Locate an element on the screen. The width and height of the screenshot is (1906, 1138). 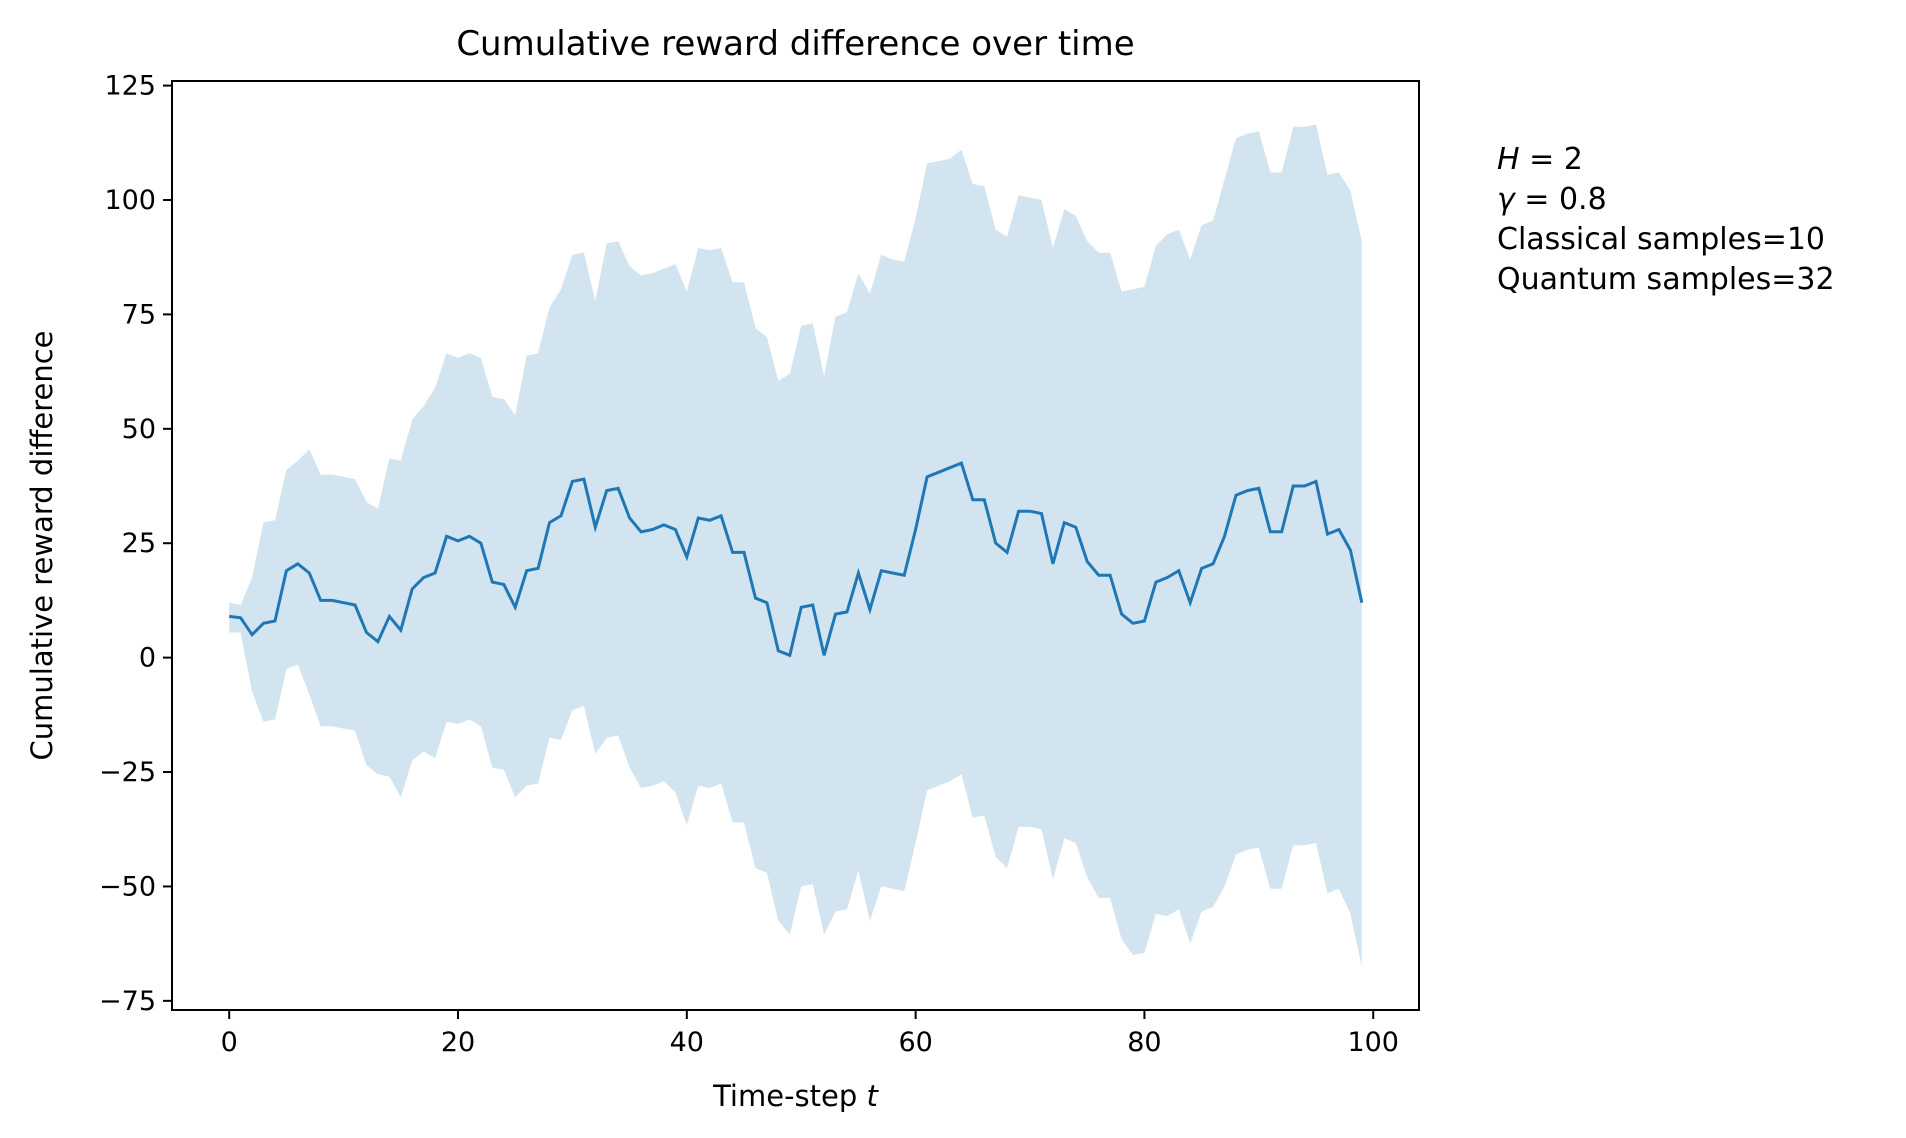
chart-title: Cumulative reward difference over time is located at coordinates (795, 44).